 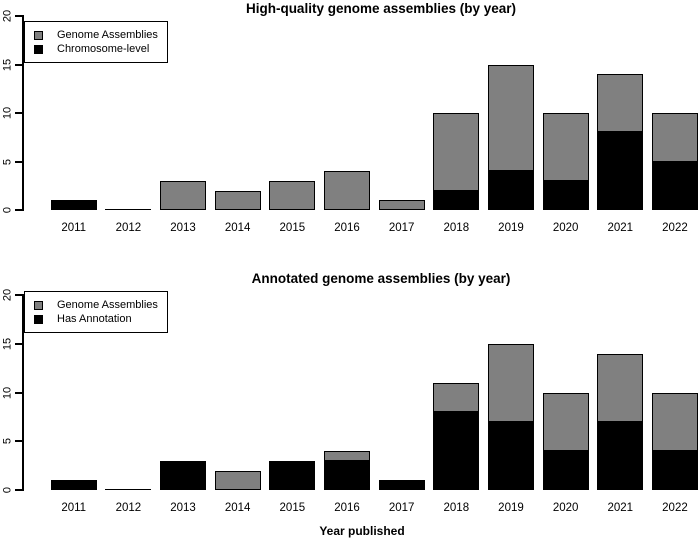 I want to click on legend-row: Has Annotation, so click(x=100, y=319).